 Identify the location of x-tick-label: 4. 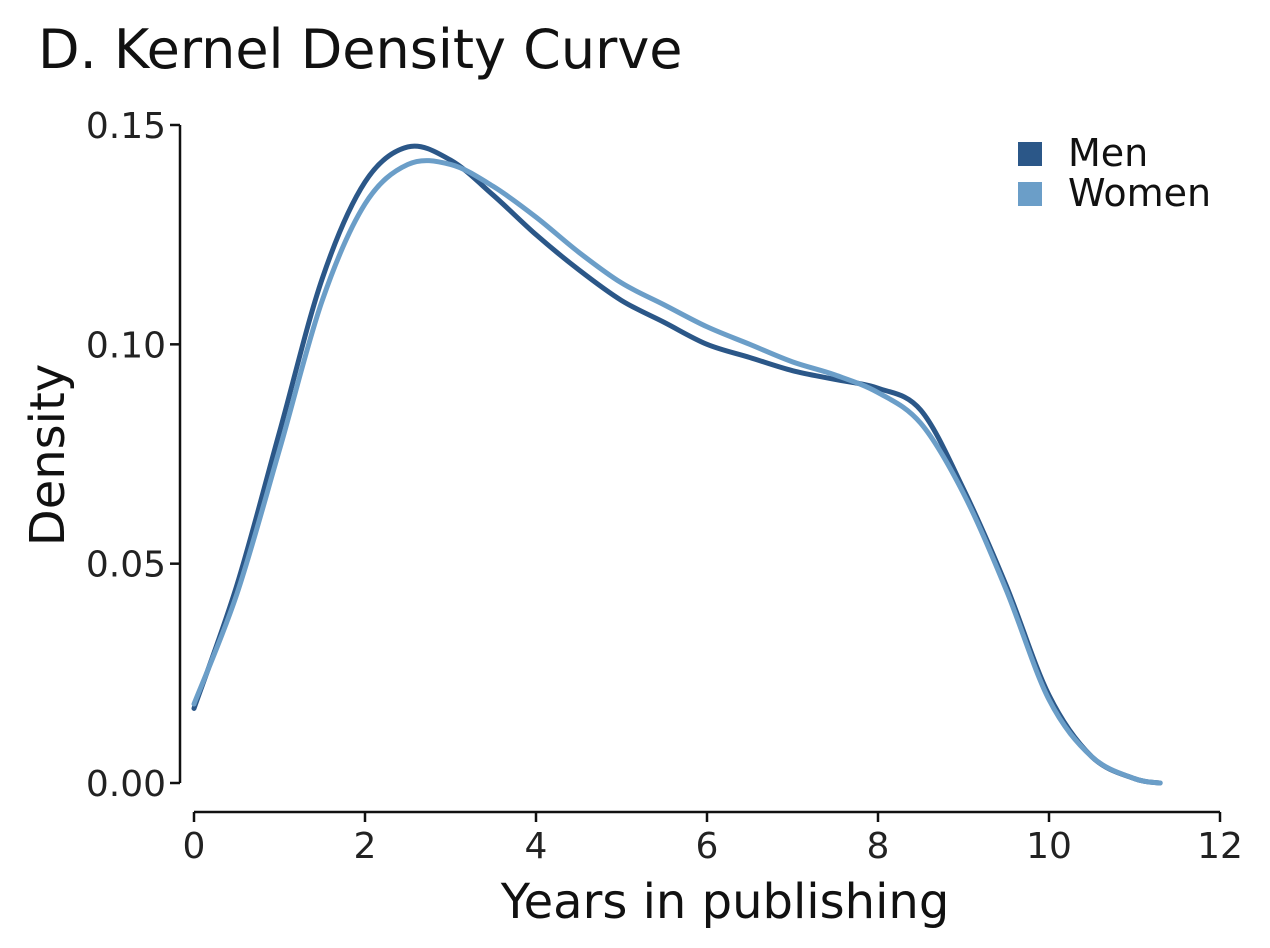
(536, 846).